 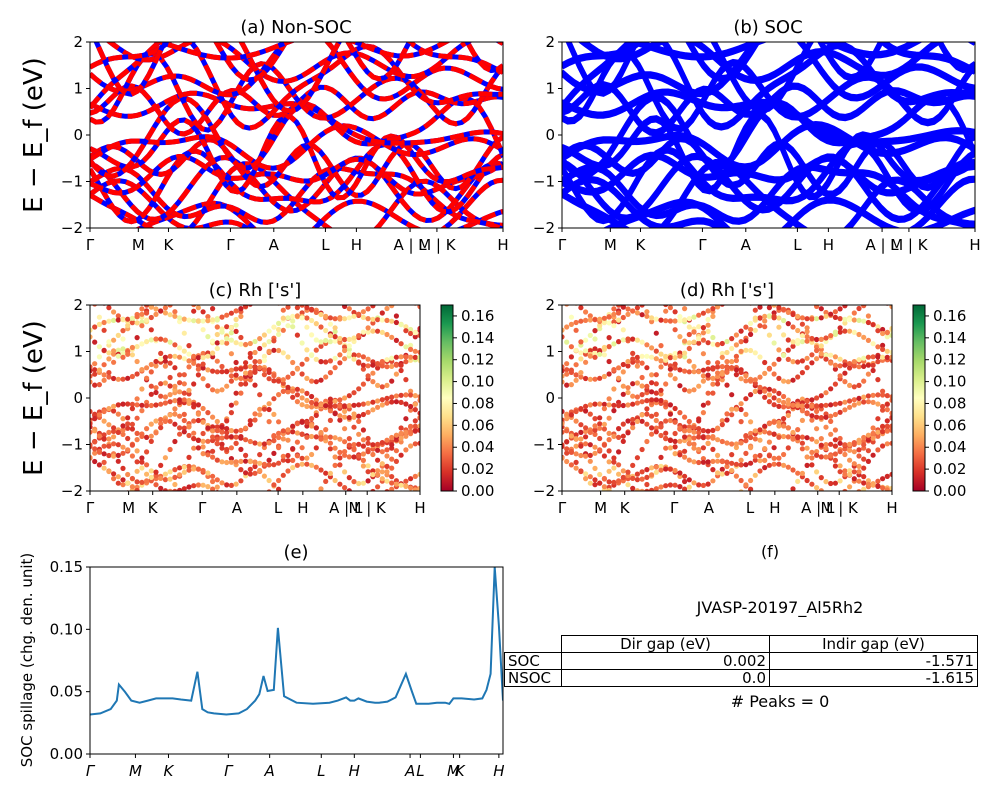 What do you see at coordinates (66, 754) in the screenshot?
I see `y-tick-label: 0.00` at bounding box center [66, 754].